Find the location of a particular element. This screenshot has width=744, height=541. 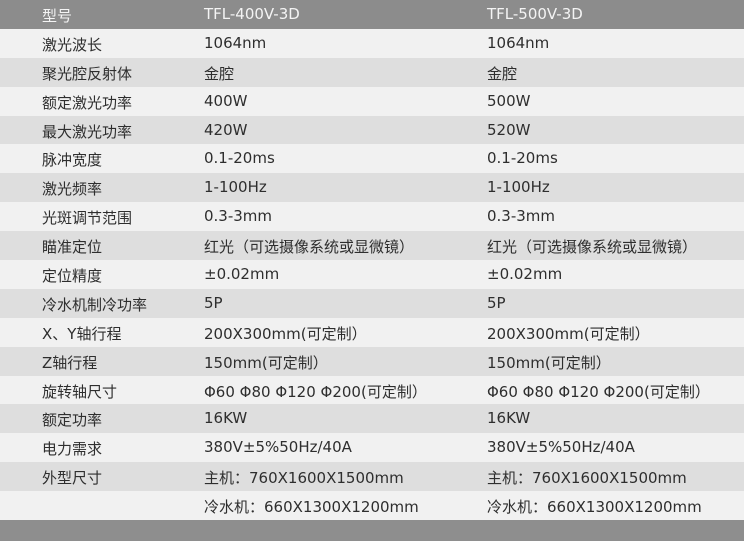

table-row: Z轴行程 150mm(可定制） 150mm(可定制） is located at coordinates (372, 361).